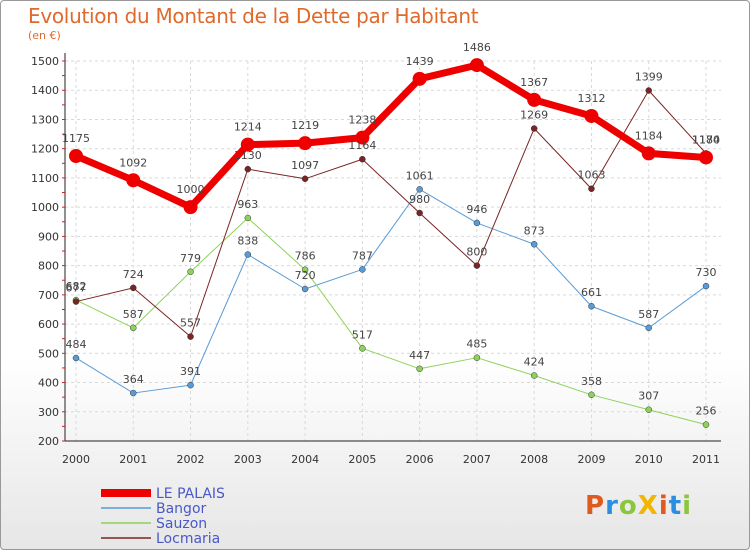 This screenshot has width=750, height=550. I want to click on y-tick-label: 1000, so click(45, 207).